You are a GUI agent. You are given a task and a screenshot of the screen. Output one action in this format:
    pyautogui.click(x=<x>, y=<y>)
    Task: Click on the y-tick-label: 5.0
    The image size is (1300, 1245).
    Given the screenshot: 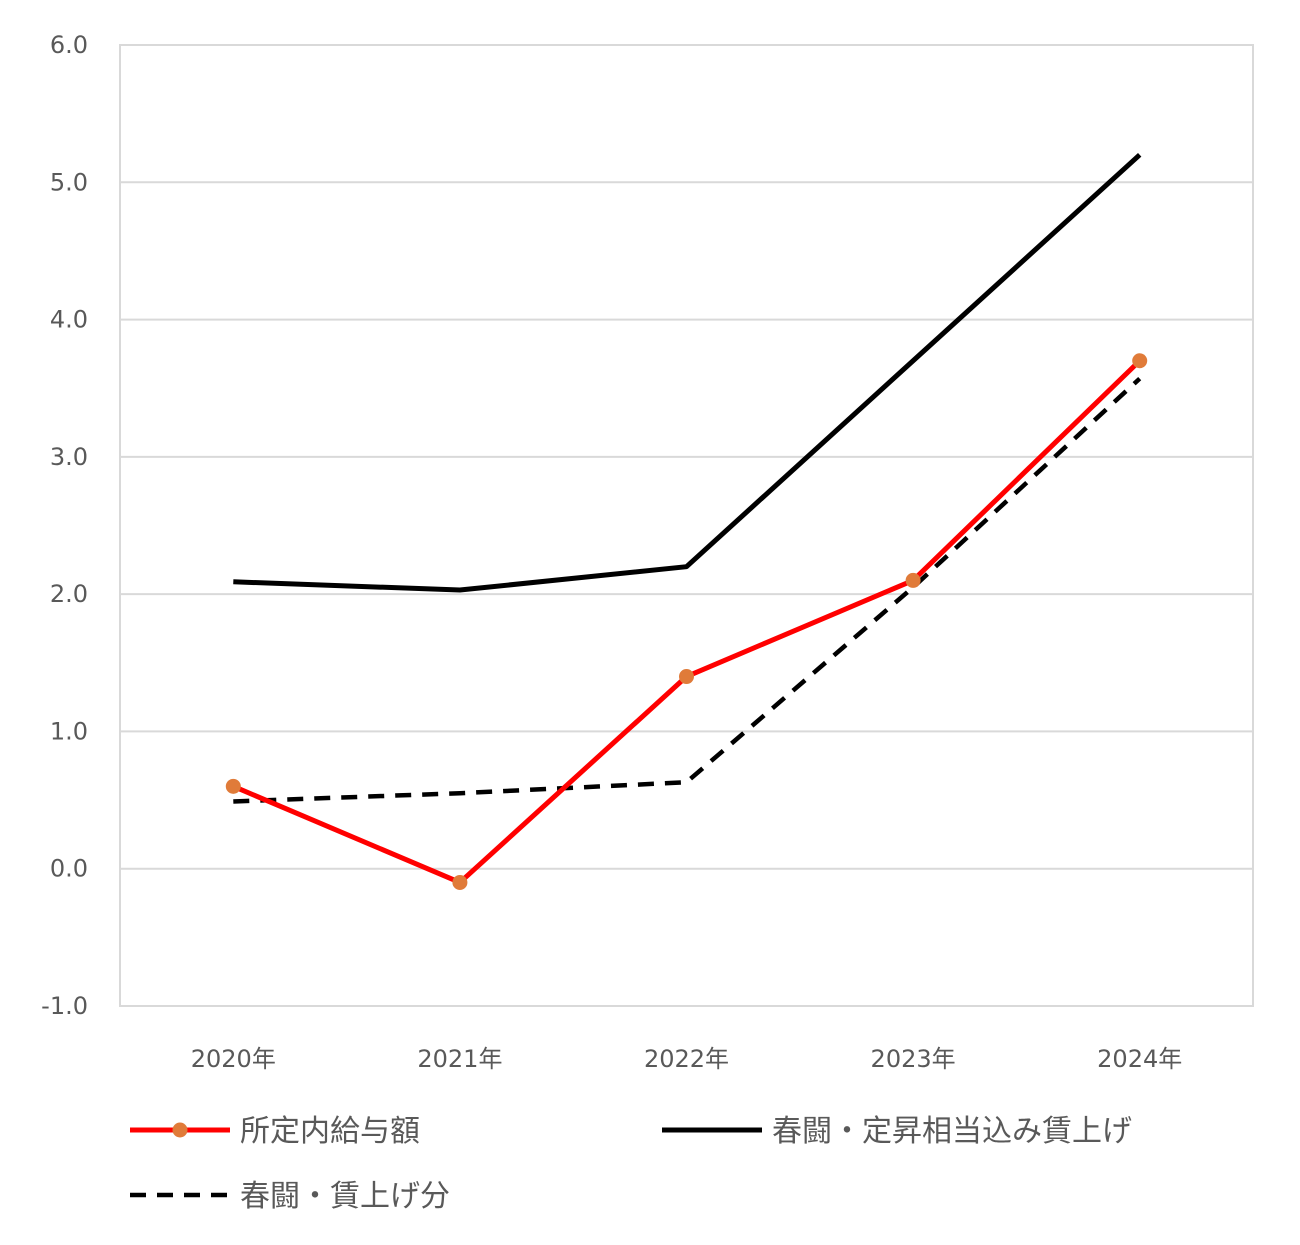 What is the action you would take?
    pyautogui.click(x=69, y=182)
    